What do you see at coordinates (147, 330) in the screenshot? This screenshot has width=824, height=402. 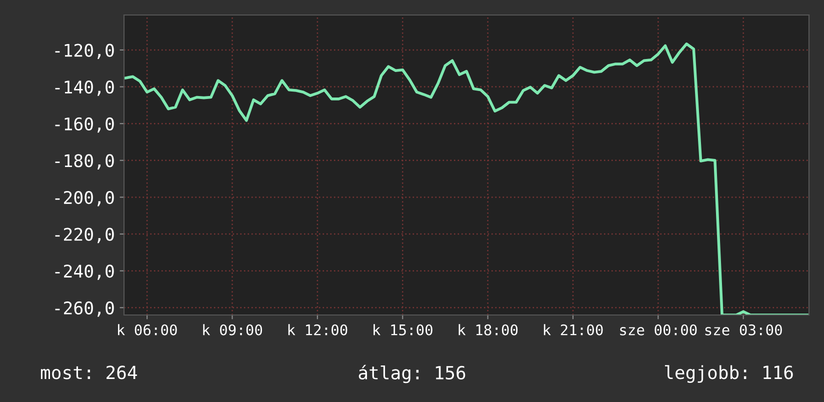 I see `x-tick-label: k 06:00` at bounding box center [147, 330].